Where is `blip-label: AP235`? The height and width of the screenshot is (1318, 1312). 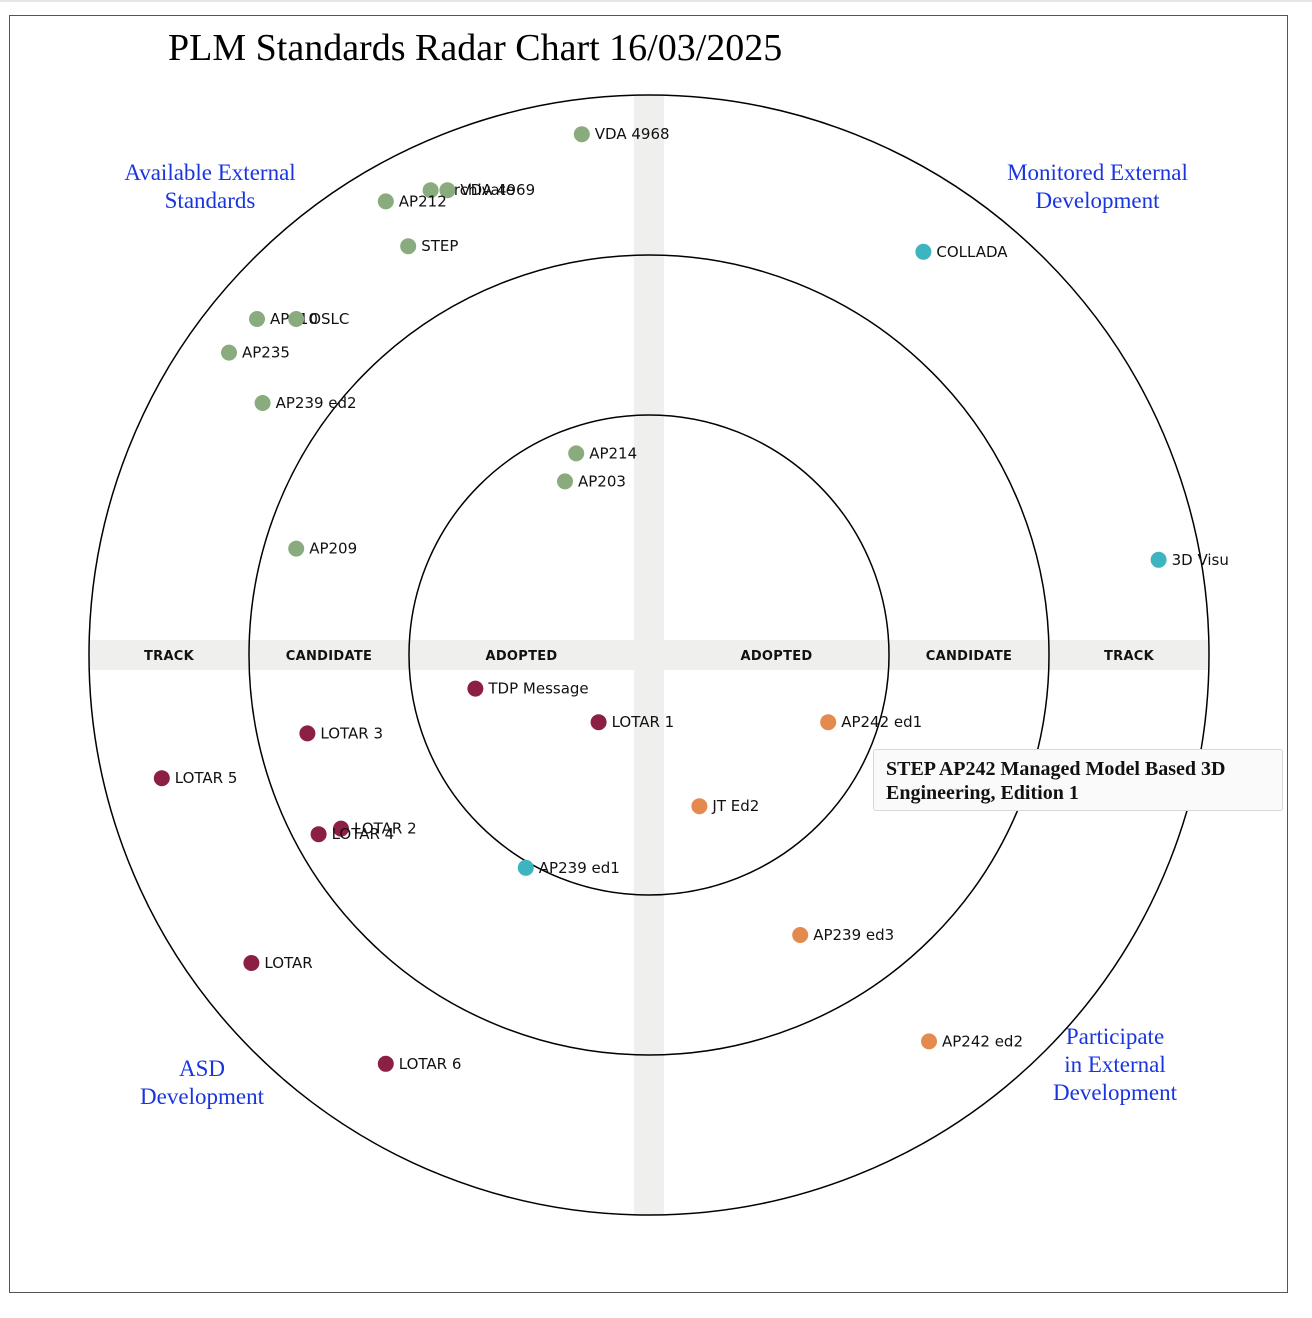 blip-label: AP235 is located at coordinates (266, 353).